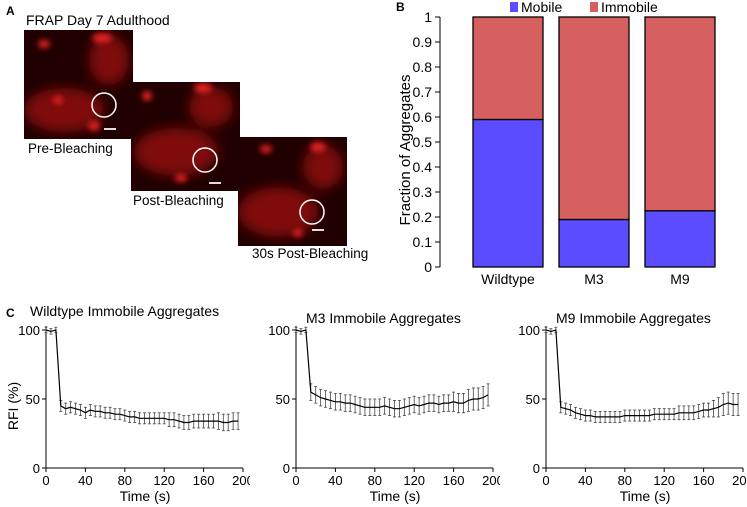 Image resolution: width=747 pixels, height=507 pixels. What do you see at coordinates (423, 192) in the screenshot?
I see `y-tick-label: 0.3` at bounding box center [423, 192].